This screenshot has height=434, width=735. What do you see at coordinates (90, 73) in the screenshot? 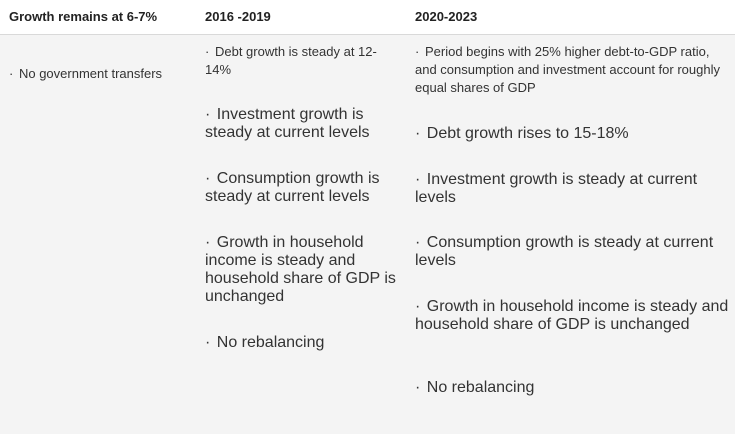
I see `list-item-text: No government transfers` at bounding box center [90, 73].